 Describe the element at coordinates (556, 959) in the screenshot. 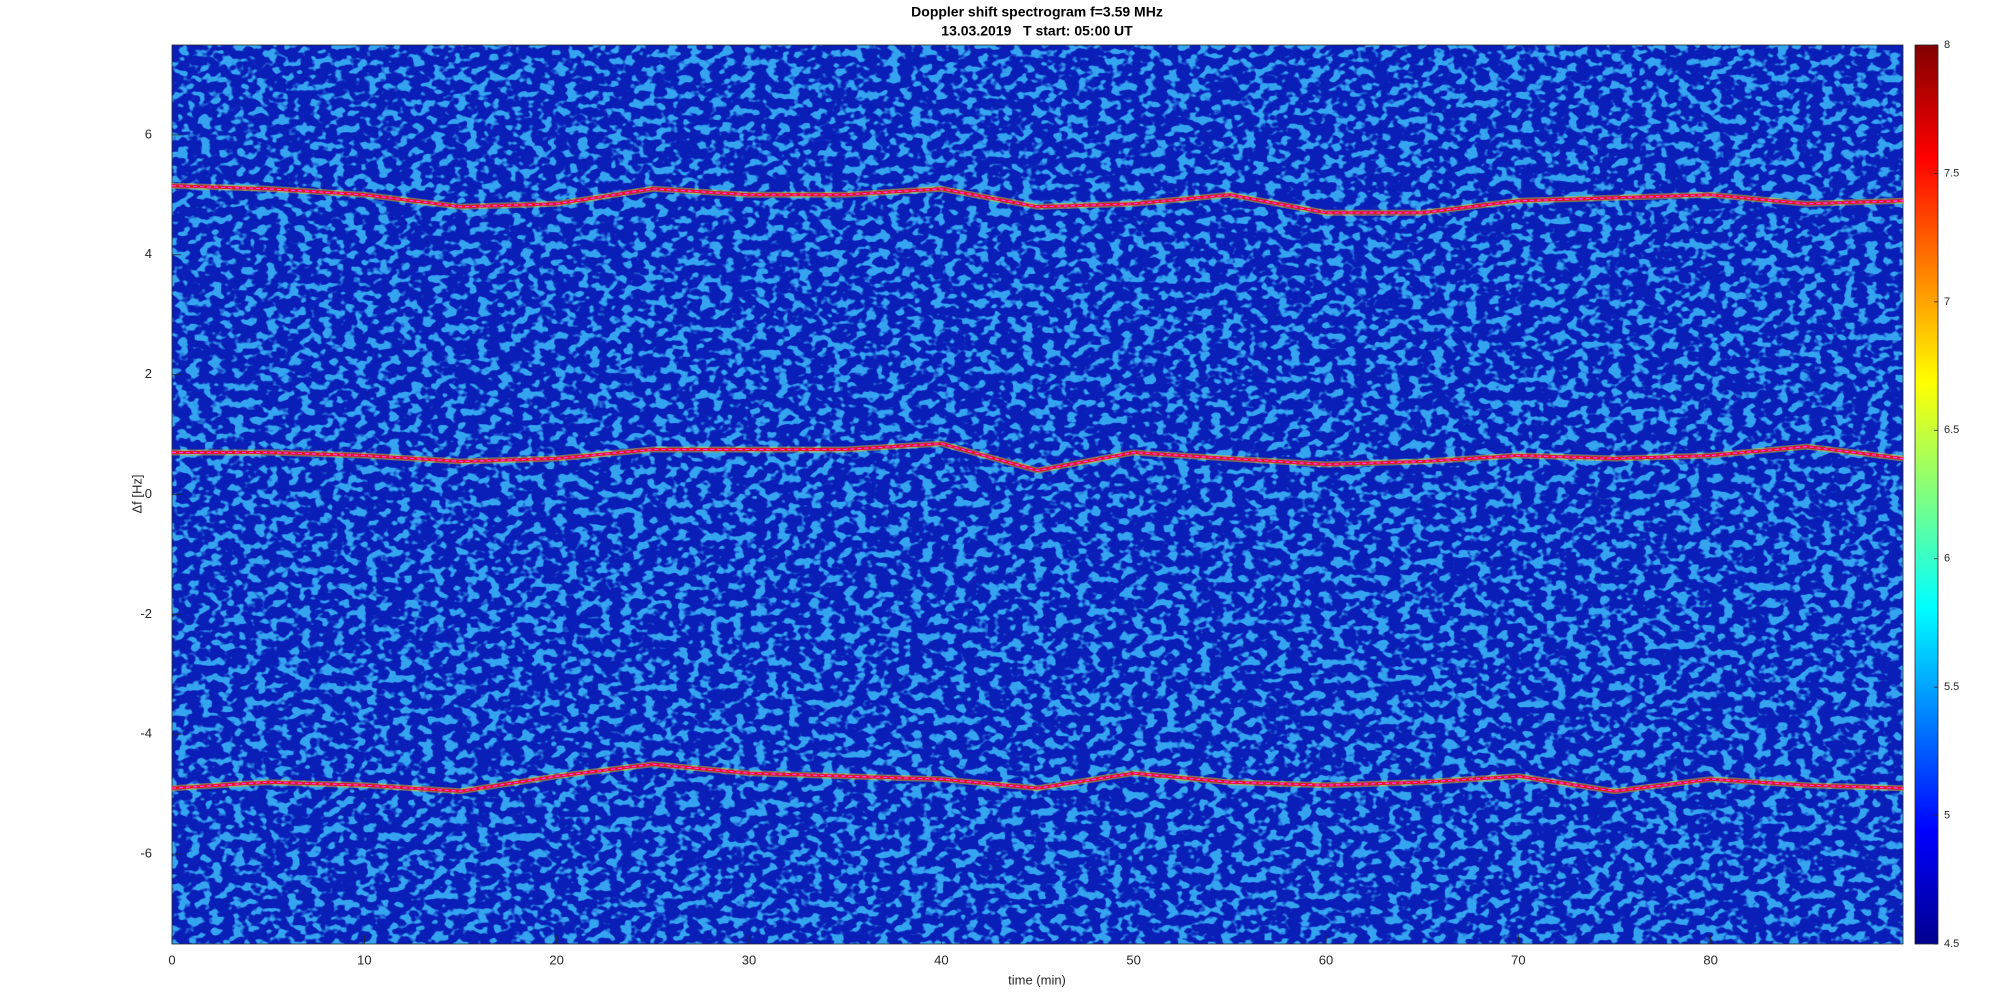

I see `x-tick-label: 20` at that location.